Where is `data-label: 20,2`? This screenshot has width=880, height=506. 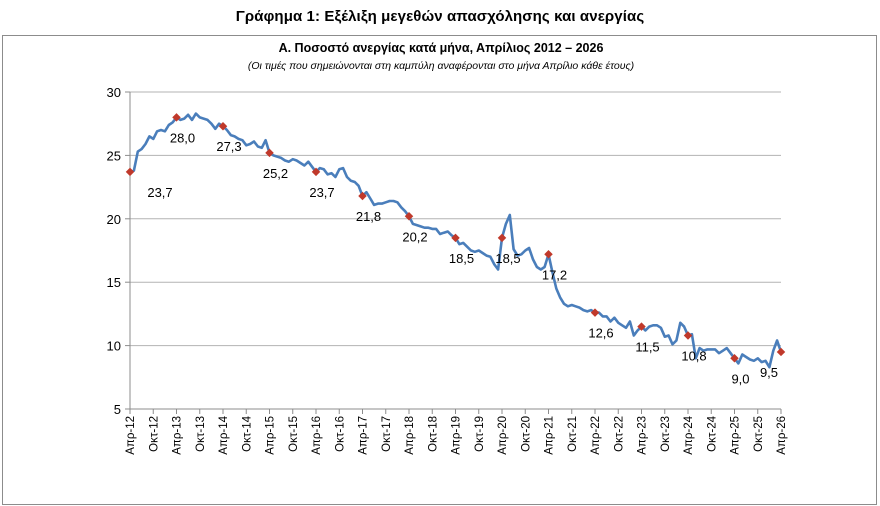
data-label: 20,2 is located at coordinates (414, 236).